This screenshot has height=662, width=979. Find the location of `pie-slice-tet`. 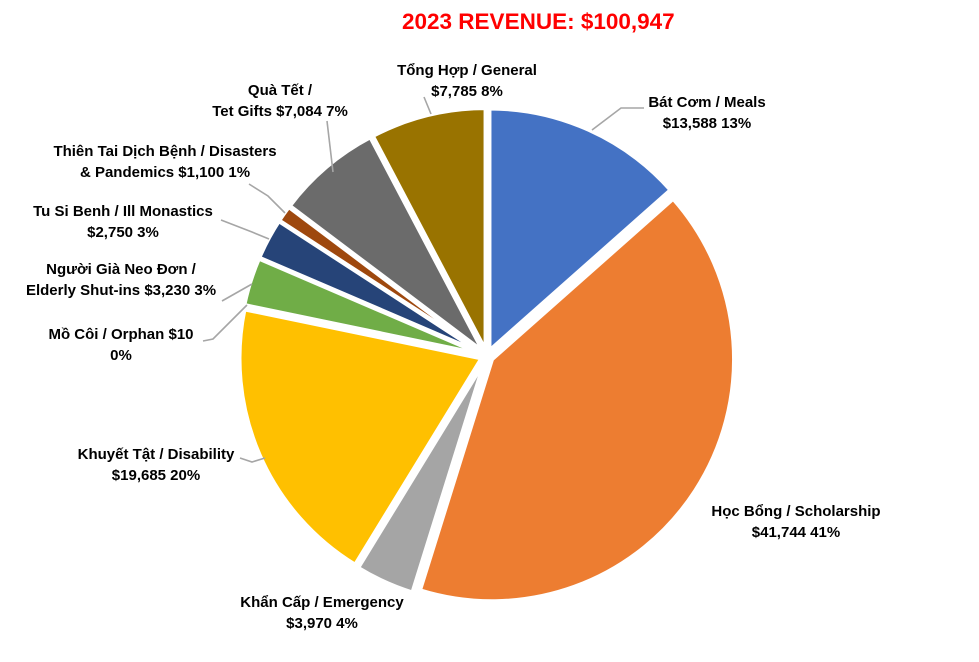

pie-slice-tet is located at coordinates (386, 244).